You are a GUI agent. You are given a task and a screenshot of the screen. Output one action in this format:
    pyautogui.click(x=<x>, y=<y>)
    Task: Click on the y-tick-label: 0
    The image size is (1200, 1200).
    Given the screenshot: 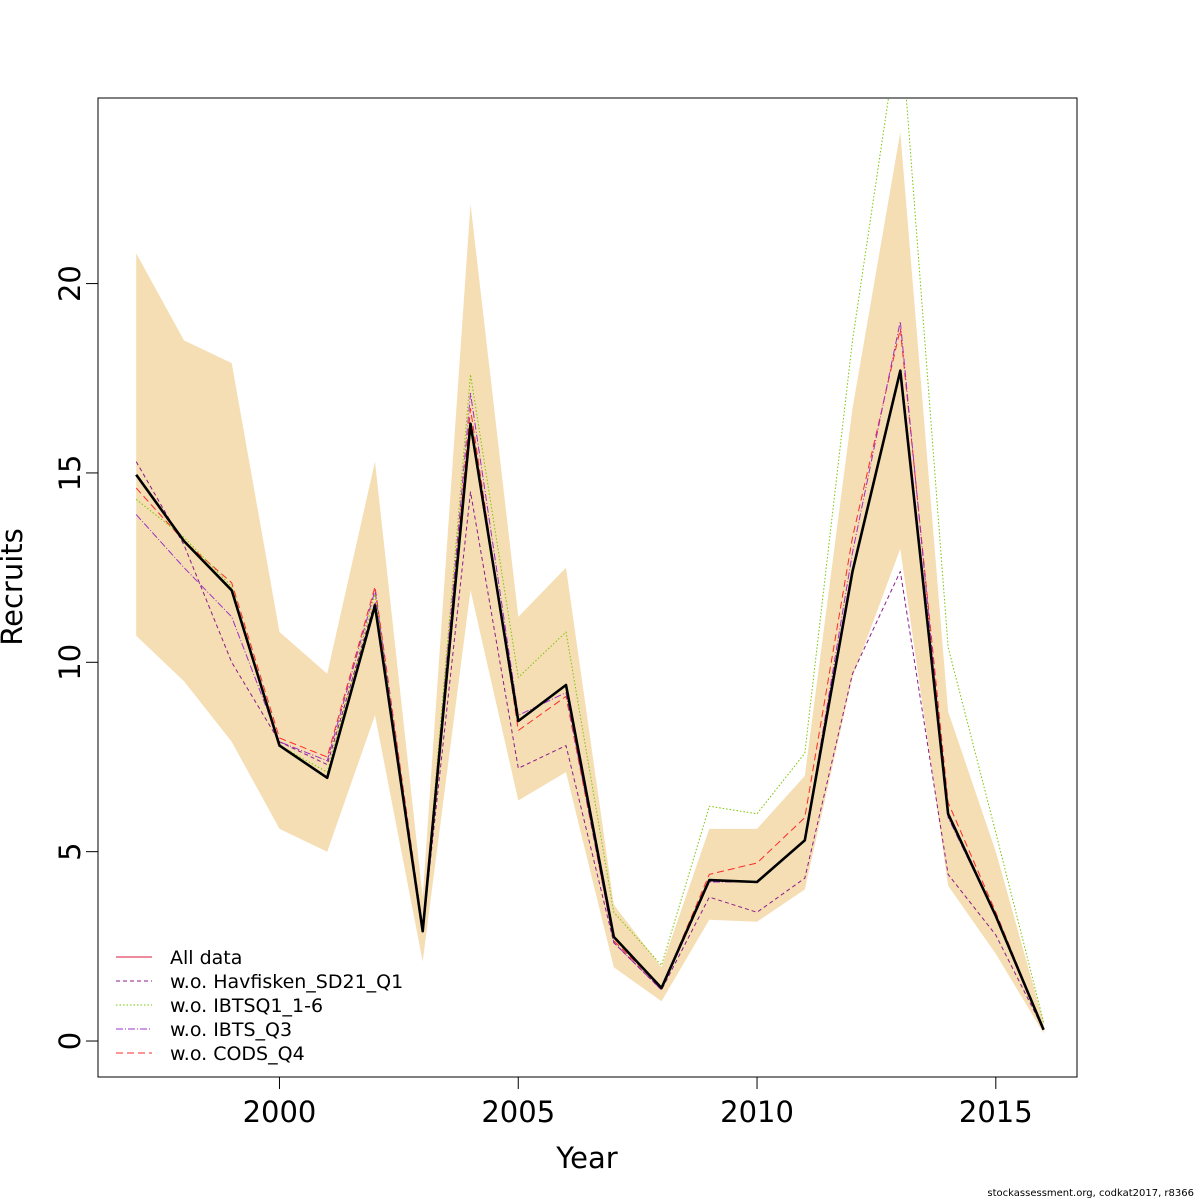 What is the action you would take?
    pyautogui.click(x=70, y=1041)
    